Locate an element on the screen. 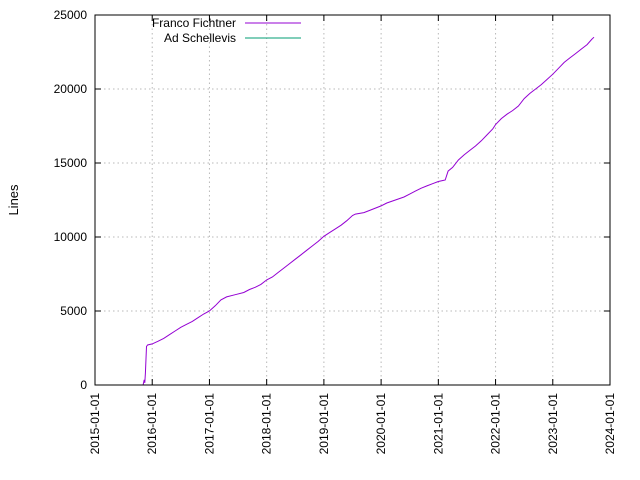  y-tick-label: 5000 is located at coordinates (73, 311).